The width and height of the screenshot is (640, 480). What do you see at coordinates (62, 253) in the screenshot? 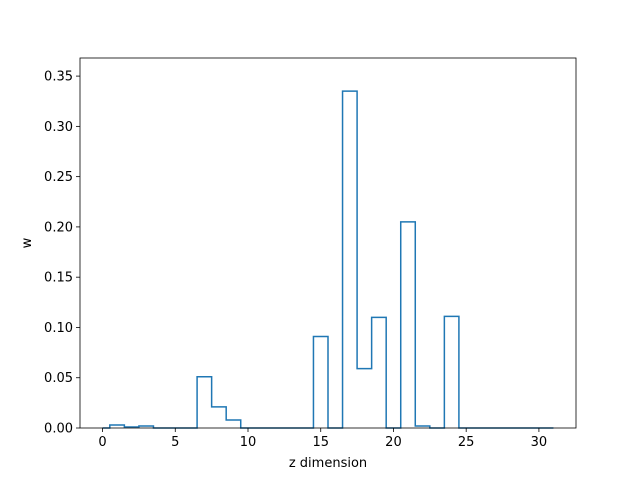
I see `y-axis-ticks: 0.00 0.05 0.10 0.15 0.20 0.25 0.30 0.35` at bounding box center [62, 253].